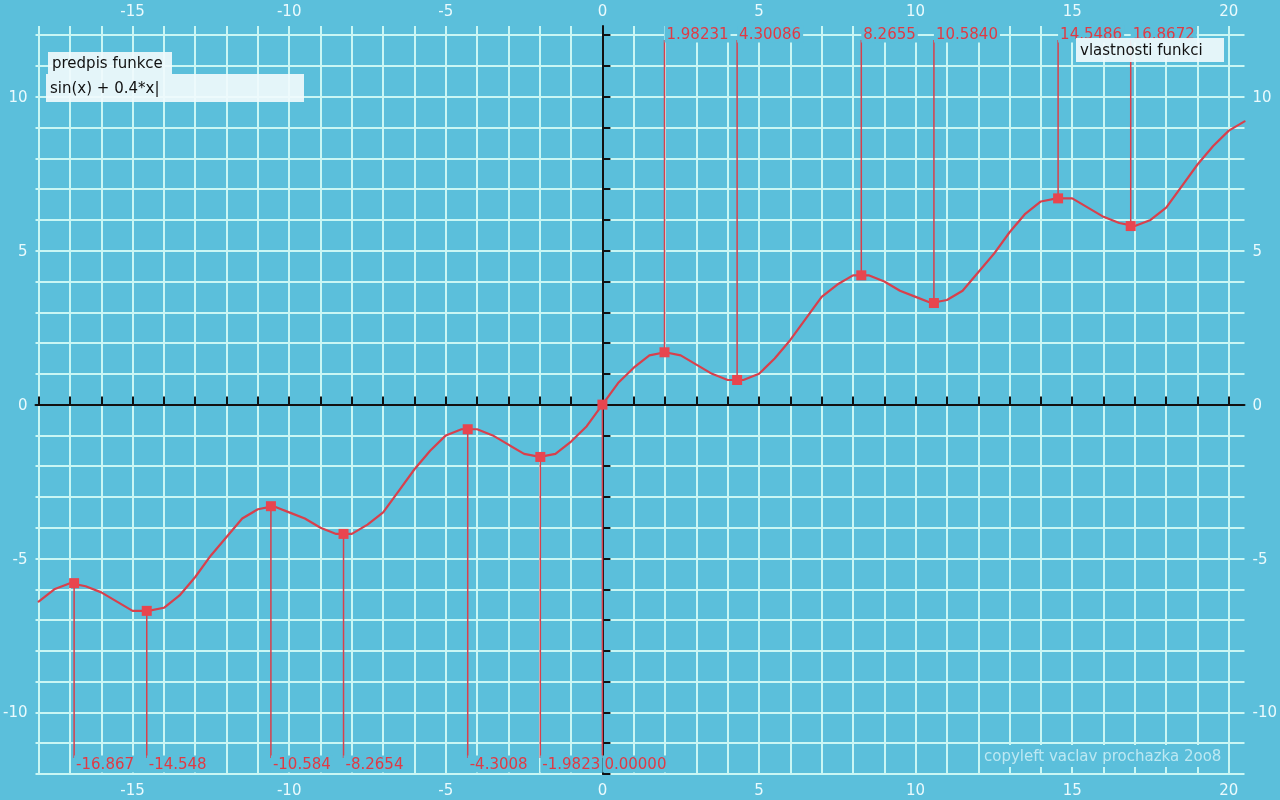 The width and height of the screenshot is (1280, 800). Describe the element at coordinates (697, 34) in the screenshot. I see `annotation: 1.98231` at that location.